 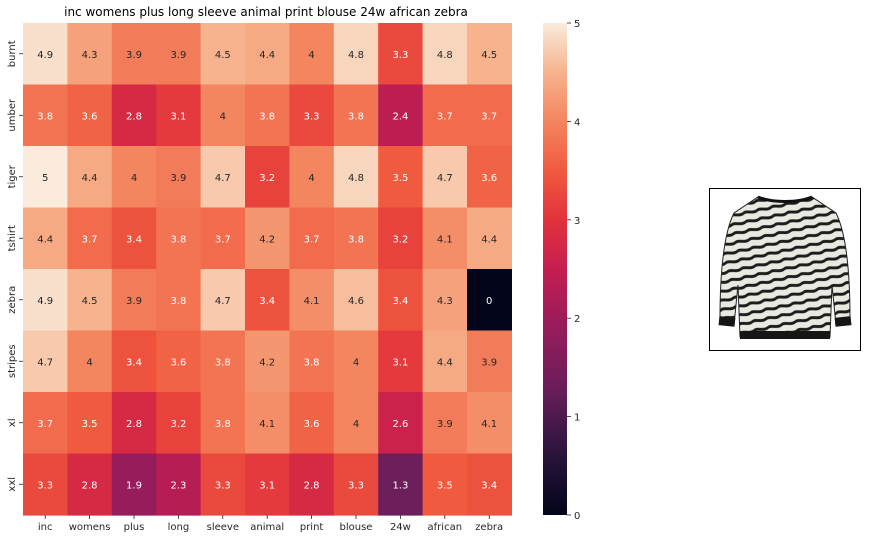 What do you see at coordinates (90, 55) in the screenshot?
I see `cell-label: 4.3` at bounding box center [90, 55].